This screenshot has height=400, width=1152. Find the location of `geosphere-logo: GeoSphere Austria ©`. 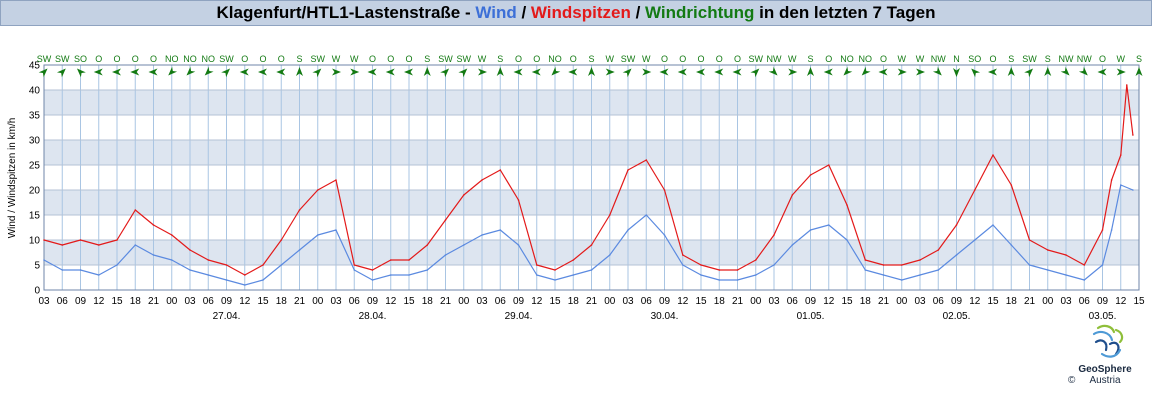

geosphere-logo: GeoSphere Austria © is located at coordinates (1105, 360).